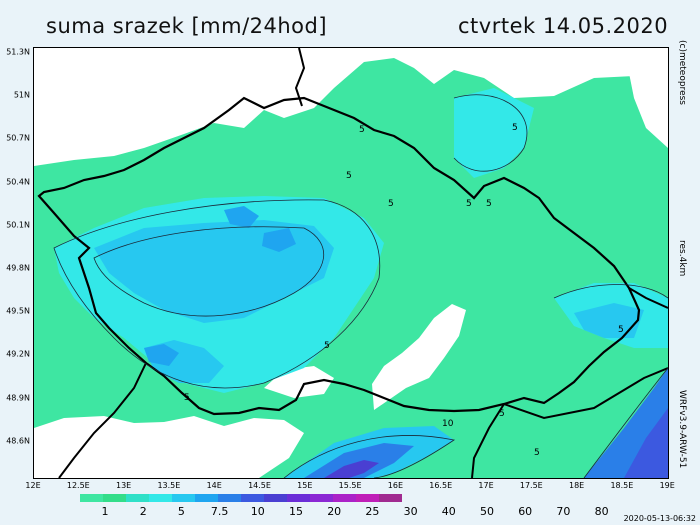  I want to click on dry-area-center, so click(419, 357).